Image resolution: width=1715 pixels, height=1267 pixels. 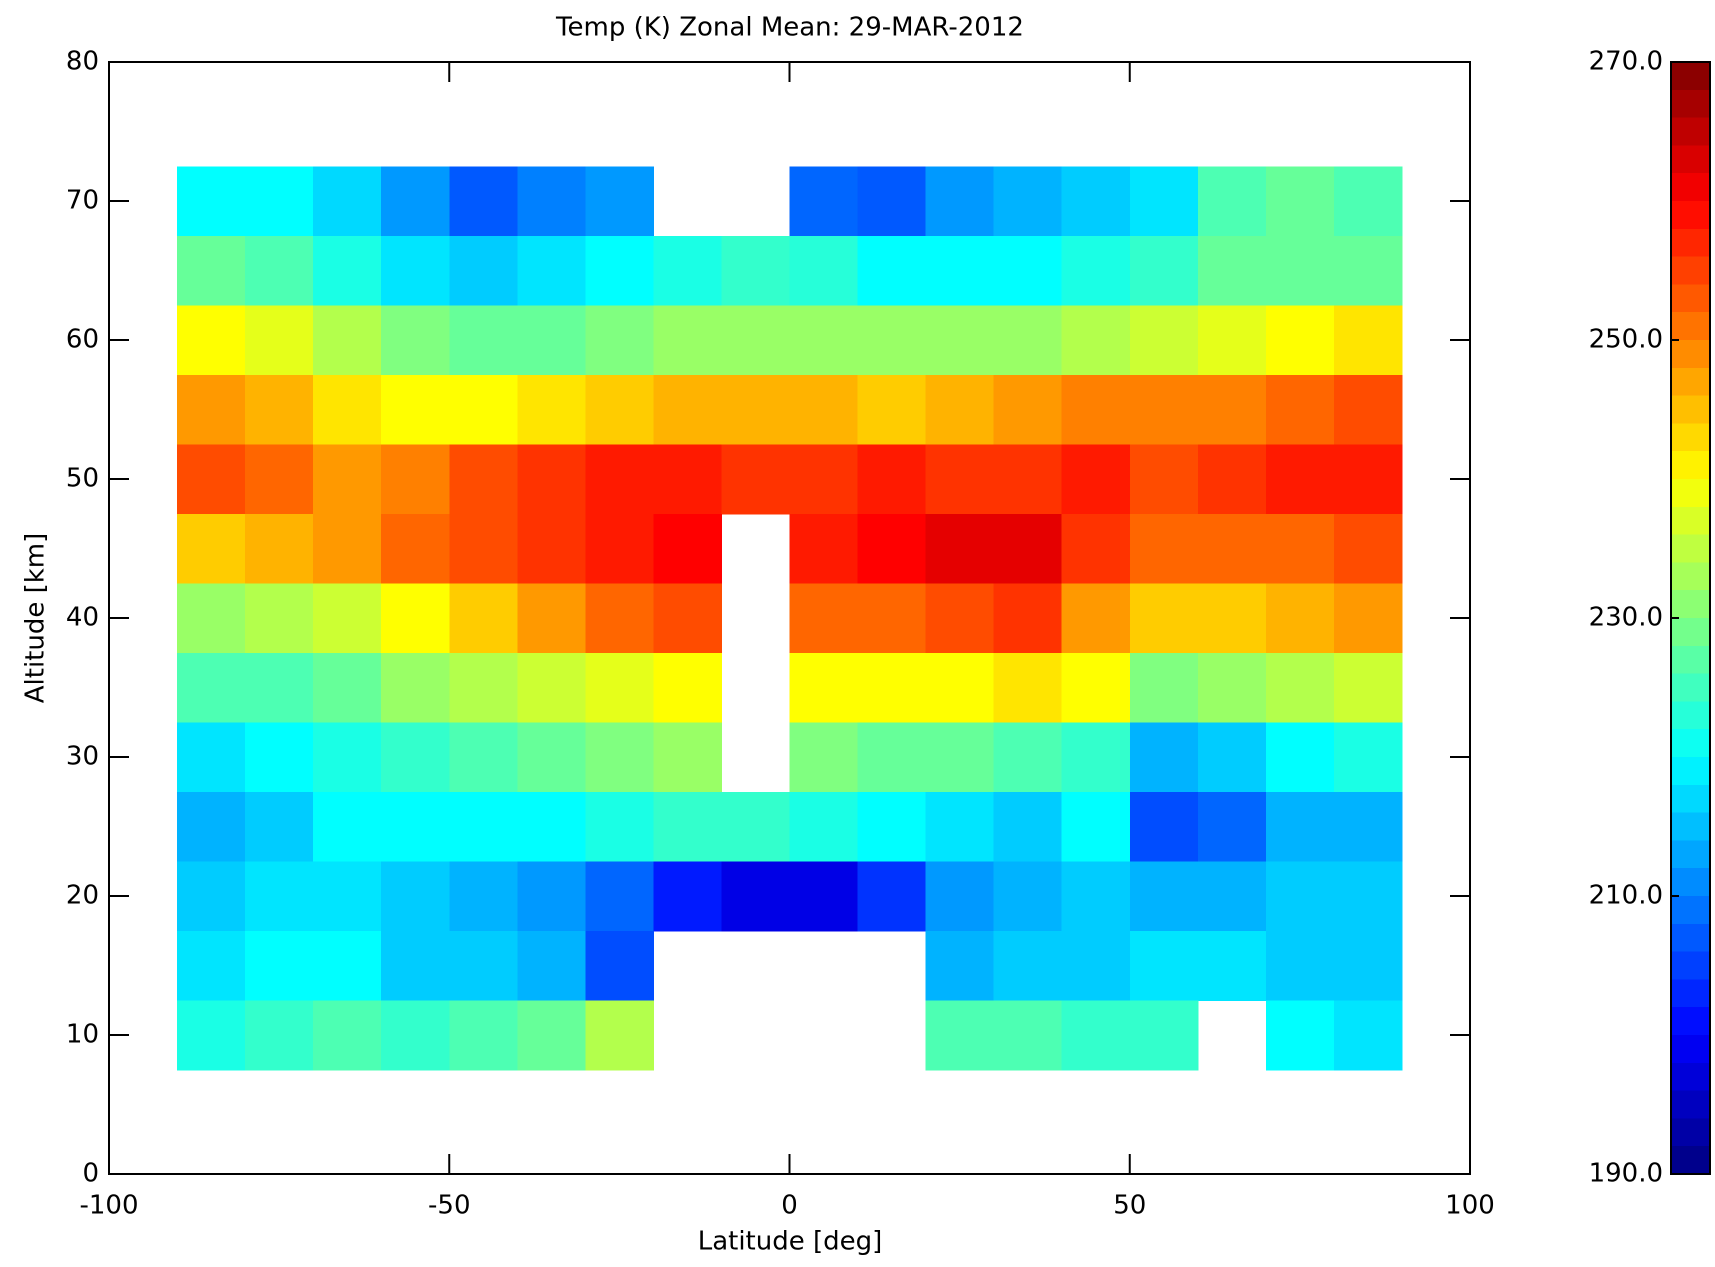 What do you see at coordinates (90, 1174) in the screenshot?
I see `y-tick-label: 0` at bounding box center [90, 1174].